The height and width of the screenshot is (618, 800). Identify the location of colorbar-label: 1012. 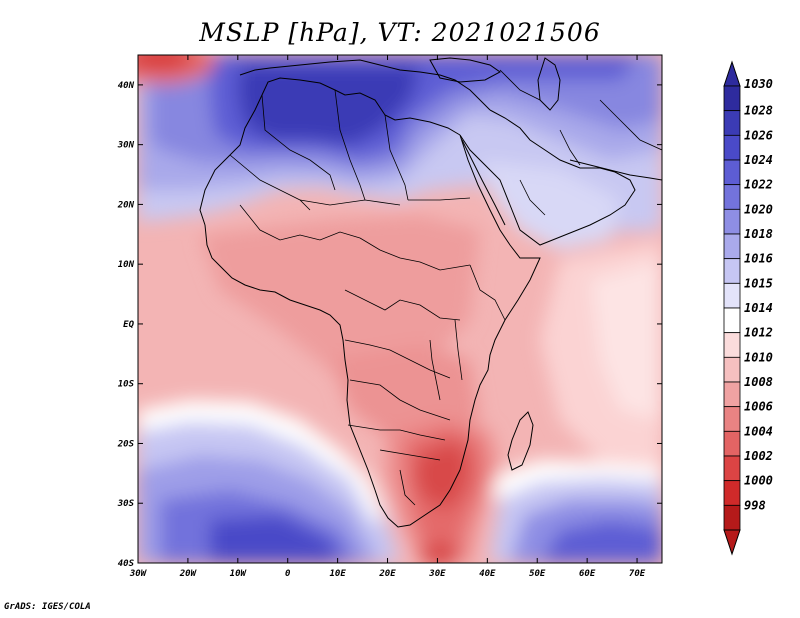
(758, 333).